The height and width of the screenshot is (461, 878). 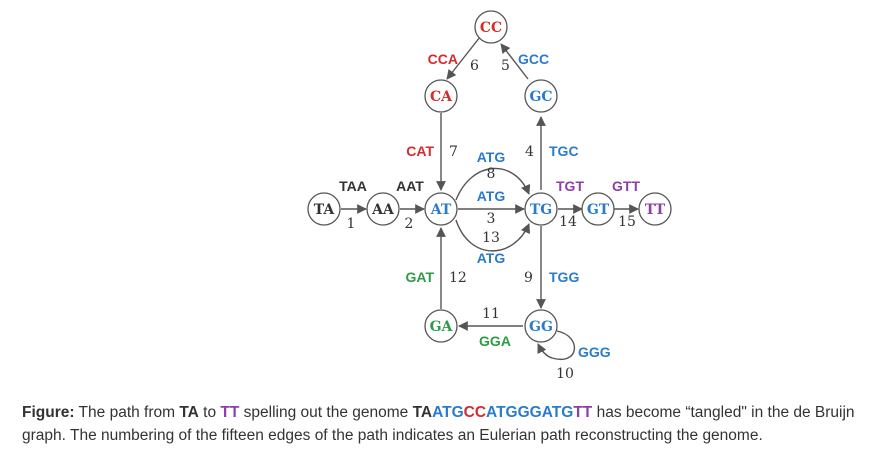 What do you see at coordinates (422, 412) in the screenshot?
I see `genome-segment: TA` at bounding box center [422, 412].